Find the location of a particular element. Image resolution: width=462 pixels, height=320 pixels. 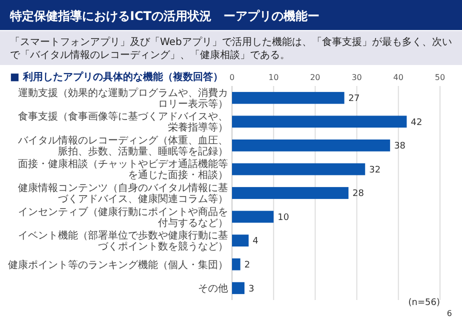

data-label: 42 is located at coordinates (416, 123).